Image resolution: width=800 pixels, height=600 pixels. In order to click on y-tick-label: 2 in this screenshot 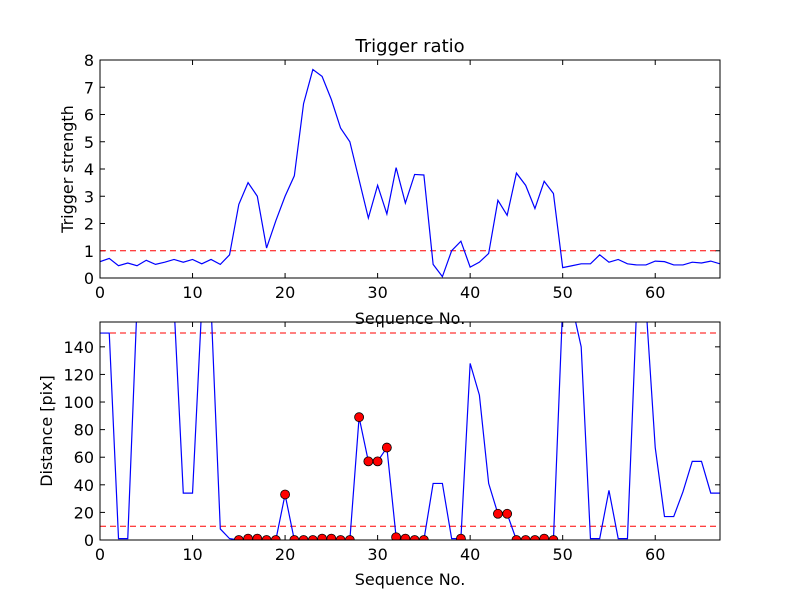, I will do `click(89, 224)`.